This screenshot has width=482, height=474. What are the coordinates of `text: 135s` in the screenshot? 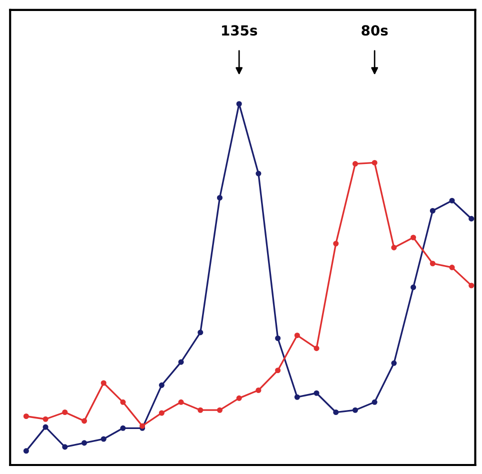 It's located at (240, 30).